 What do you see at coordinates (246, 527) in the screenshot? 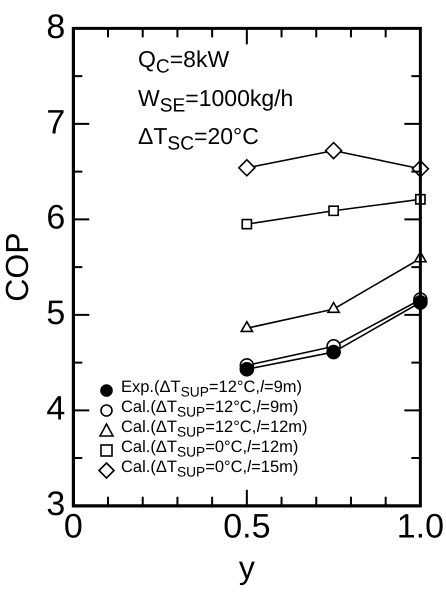
I see `x-tick-label: 0.5` at bounding box center [246, 527].